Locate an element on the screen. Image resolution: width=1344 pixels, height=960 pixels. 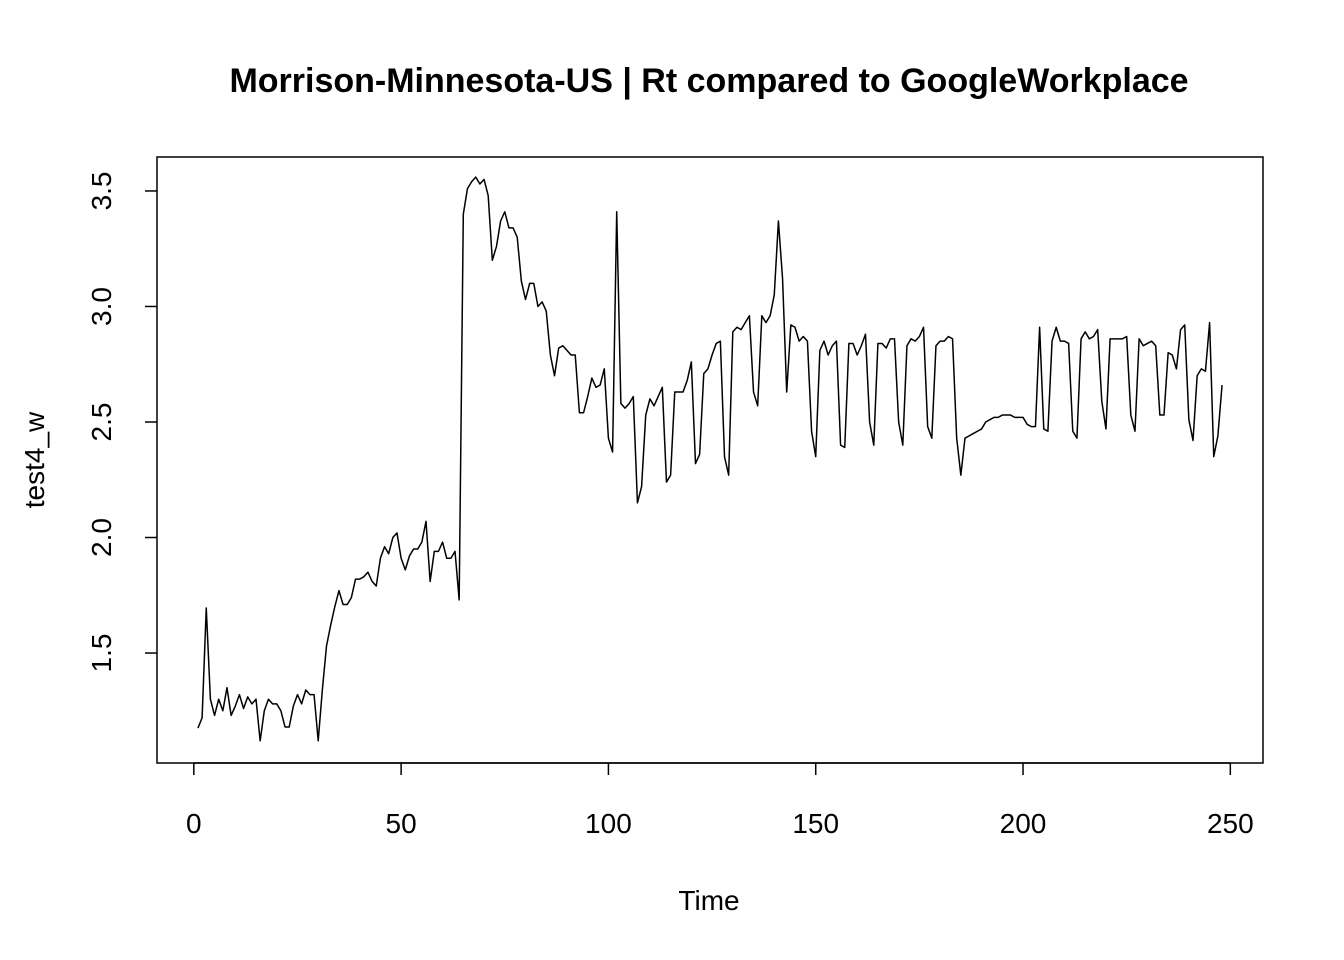
x-tick-label: 100 is located at coordinates (608, 823).